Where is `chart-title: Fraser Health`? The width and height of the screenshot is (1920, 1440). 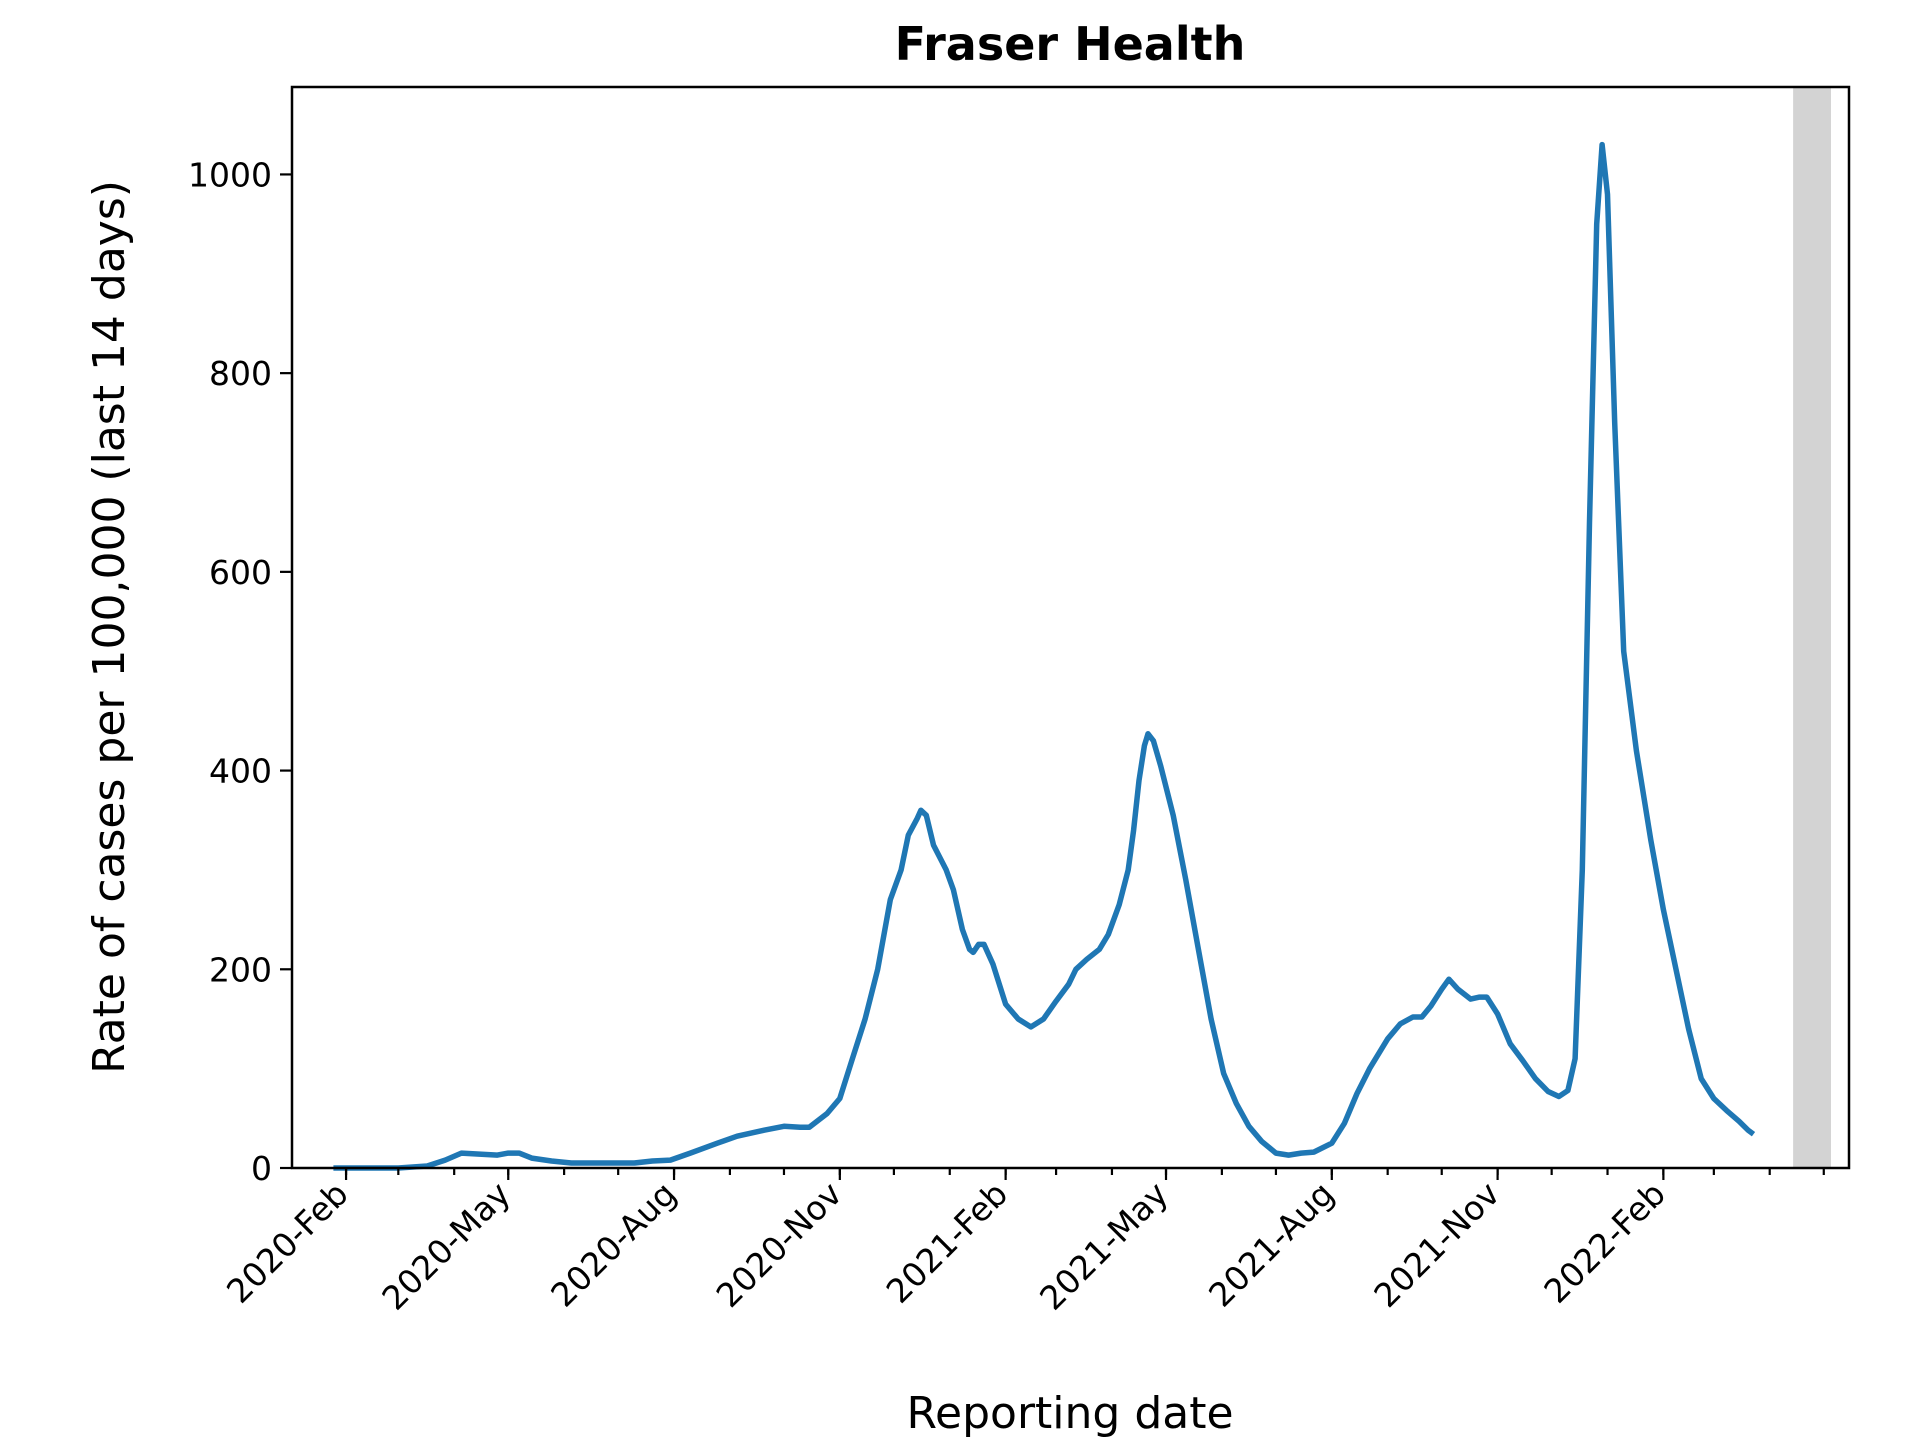 chart-title: Fraser Health is located at coordinates (1070, 44).